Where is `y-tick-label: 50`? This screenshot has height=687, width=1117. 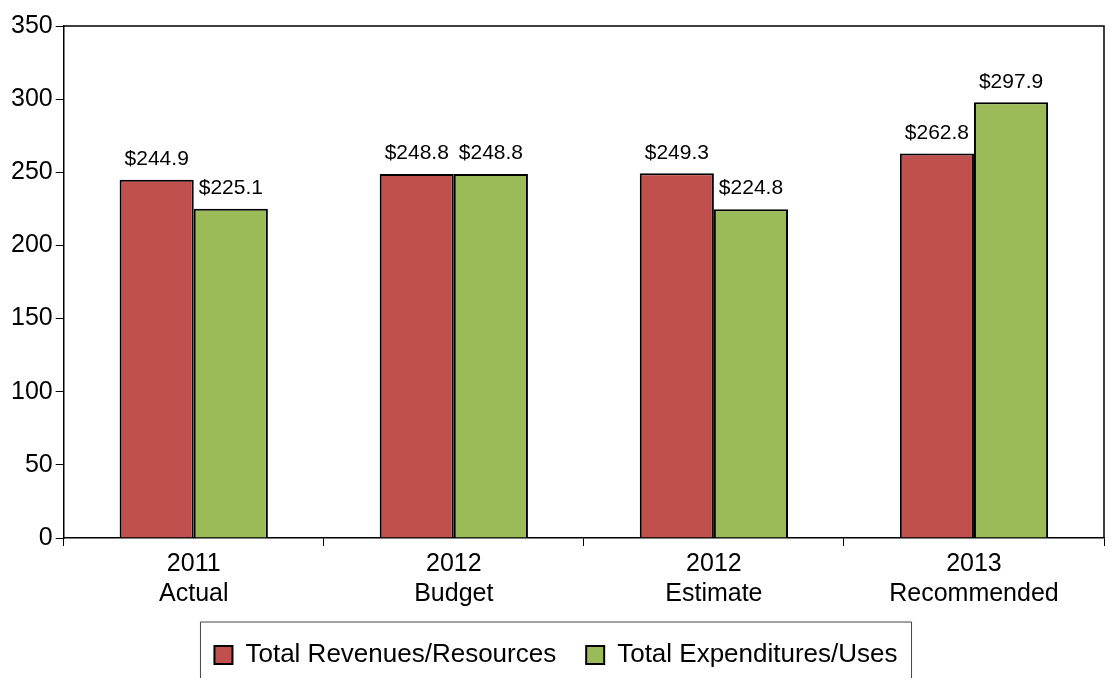
y-tick-label: 50 is located at coordinates (38, 462).